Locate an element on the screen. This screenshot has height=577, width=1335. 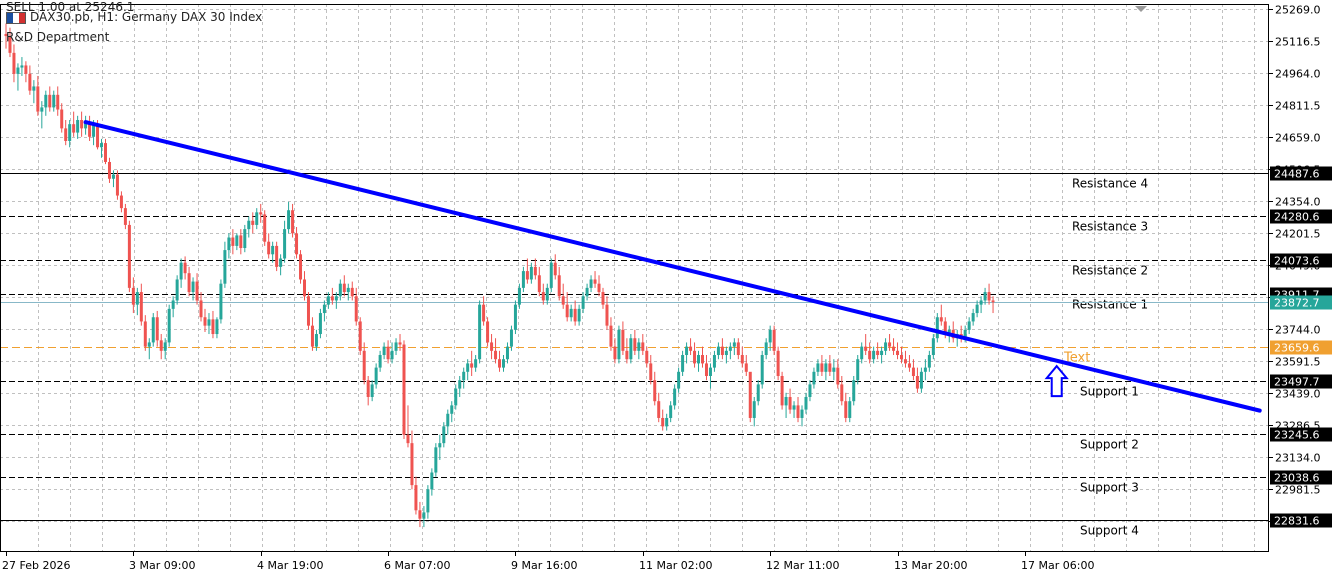
price-tick-label: 23439.0 is located at coordinates (1298, 394).